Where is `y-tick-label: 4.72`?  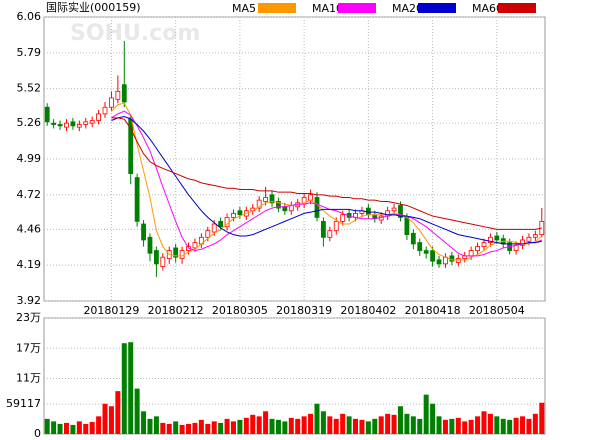
y-tick-label: 4.72 is located at coordinates (29, 194).